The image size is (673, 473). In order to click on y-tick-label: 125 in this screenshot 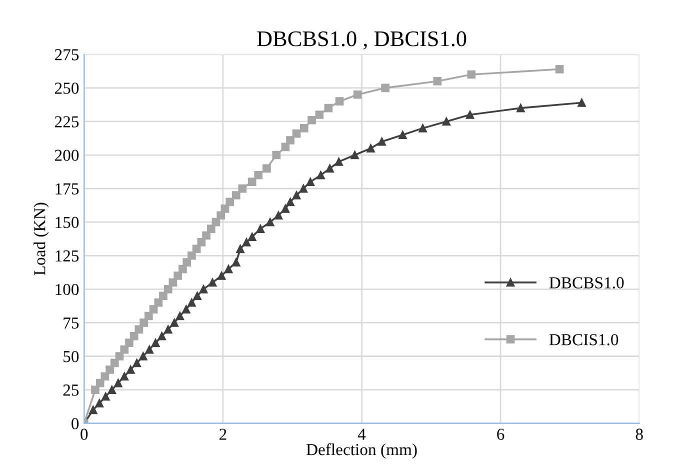, I will do `click(67, 256)`.